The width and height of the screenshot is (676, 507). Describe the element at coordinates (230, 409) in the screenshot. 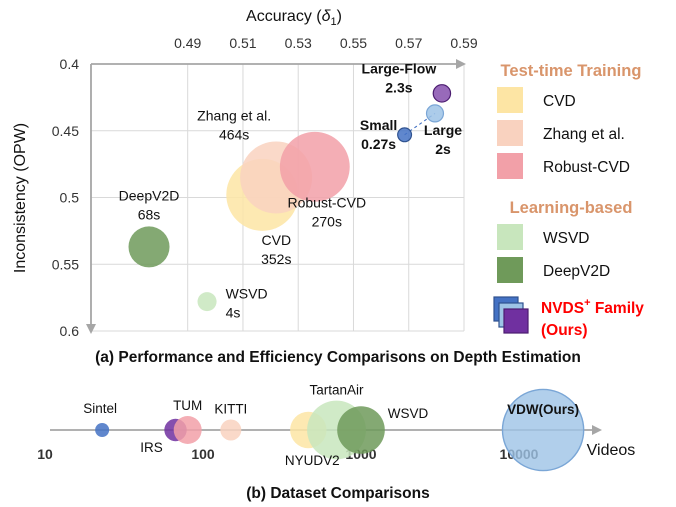

I see `dataset-label-kitti: KITTI` at that location.